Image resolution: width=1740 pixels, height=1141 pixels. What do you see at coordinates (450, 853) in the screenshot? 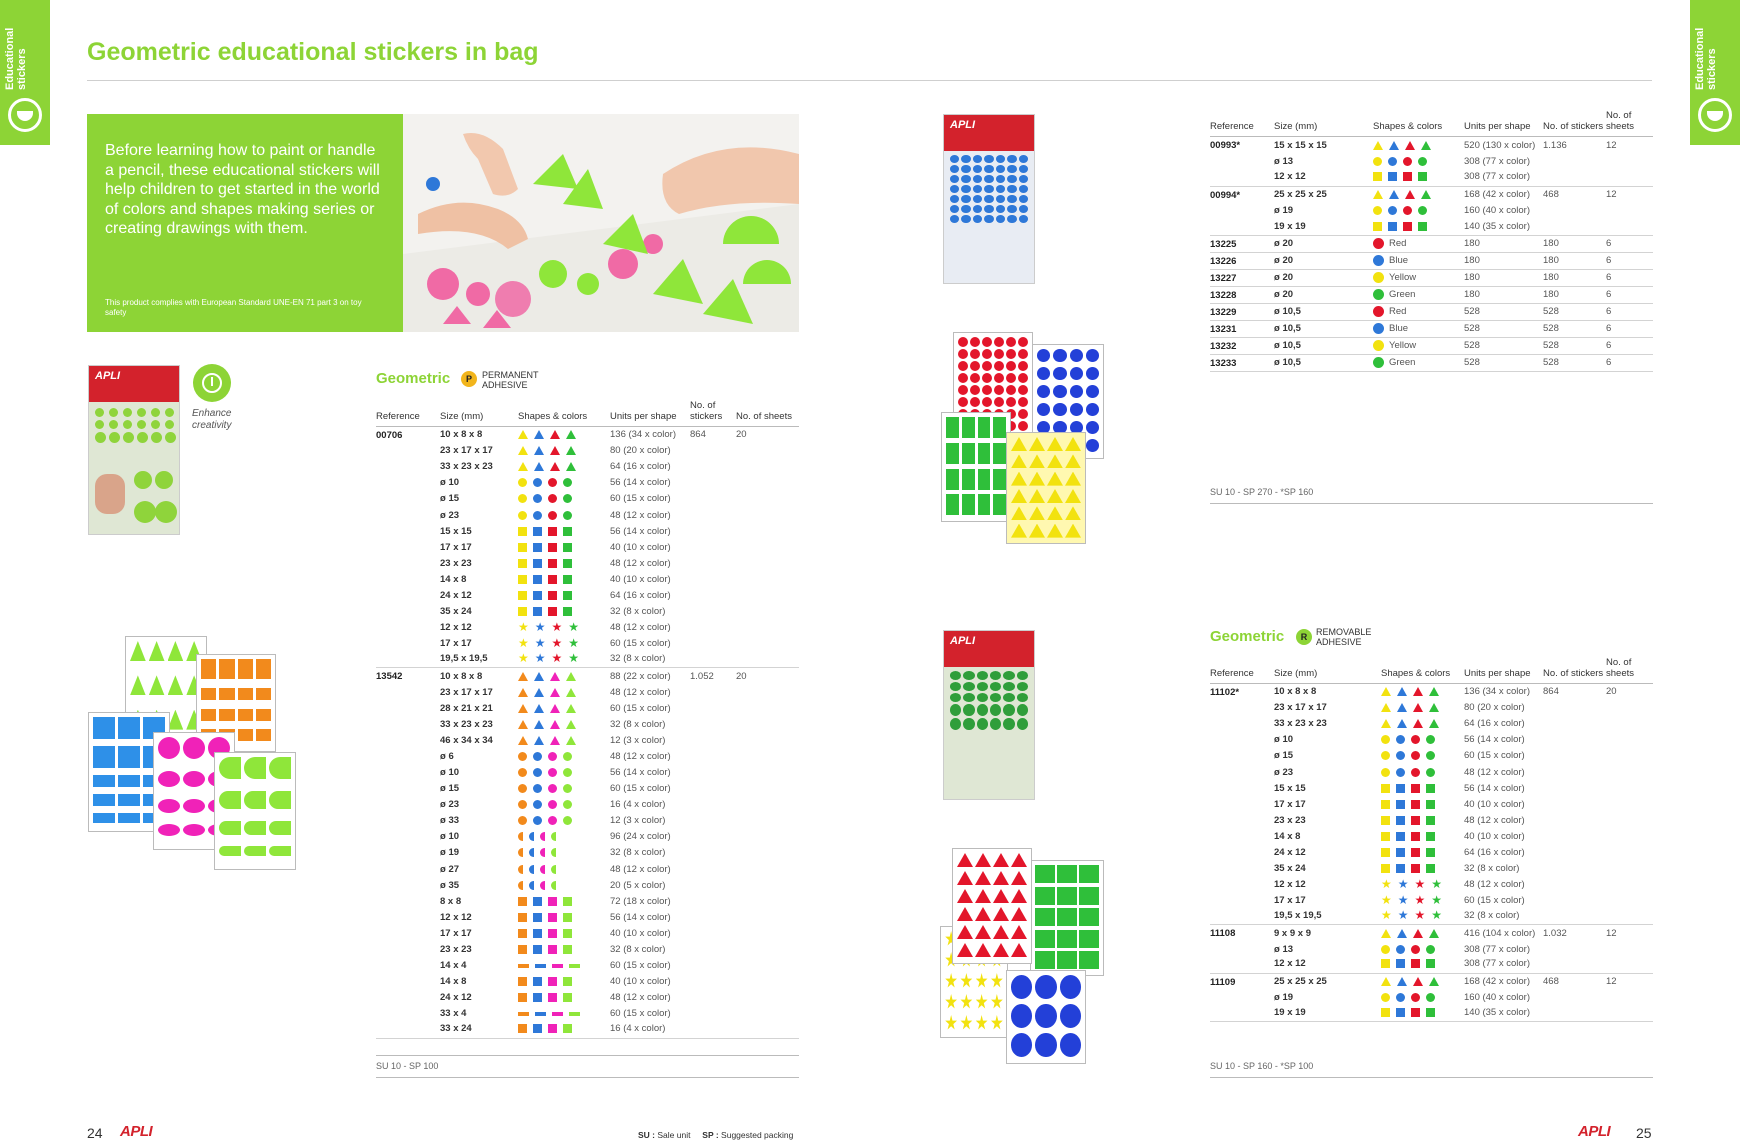
I see `size-cell: ø 19` at bounding box center [450, 853].